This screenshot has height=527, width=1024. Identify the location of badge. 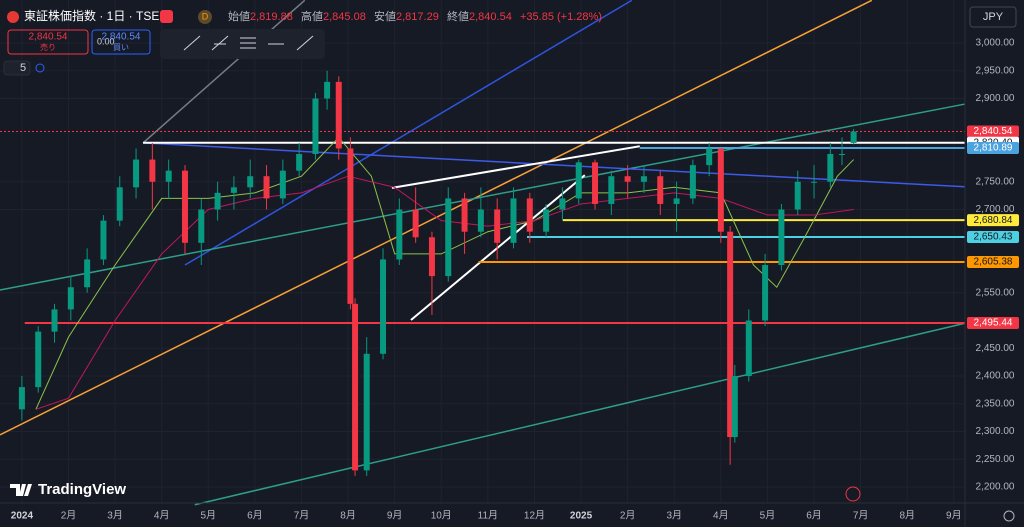
(205, 17).